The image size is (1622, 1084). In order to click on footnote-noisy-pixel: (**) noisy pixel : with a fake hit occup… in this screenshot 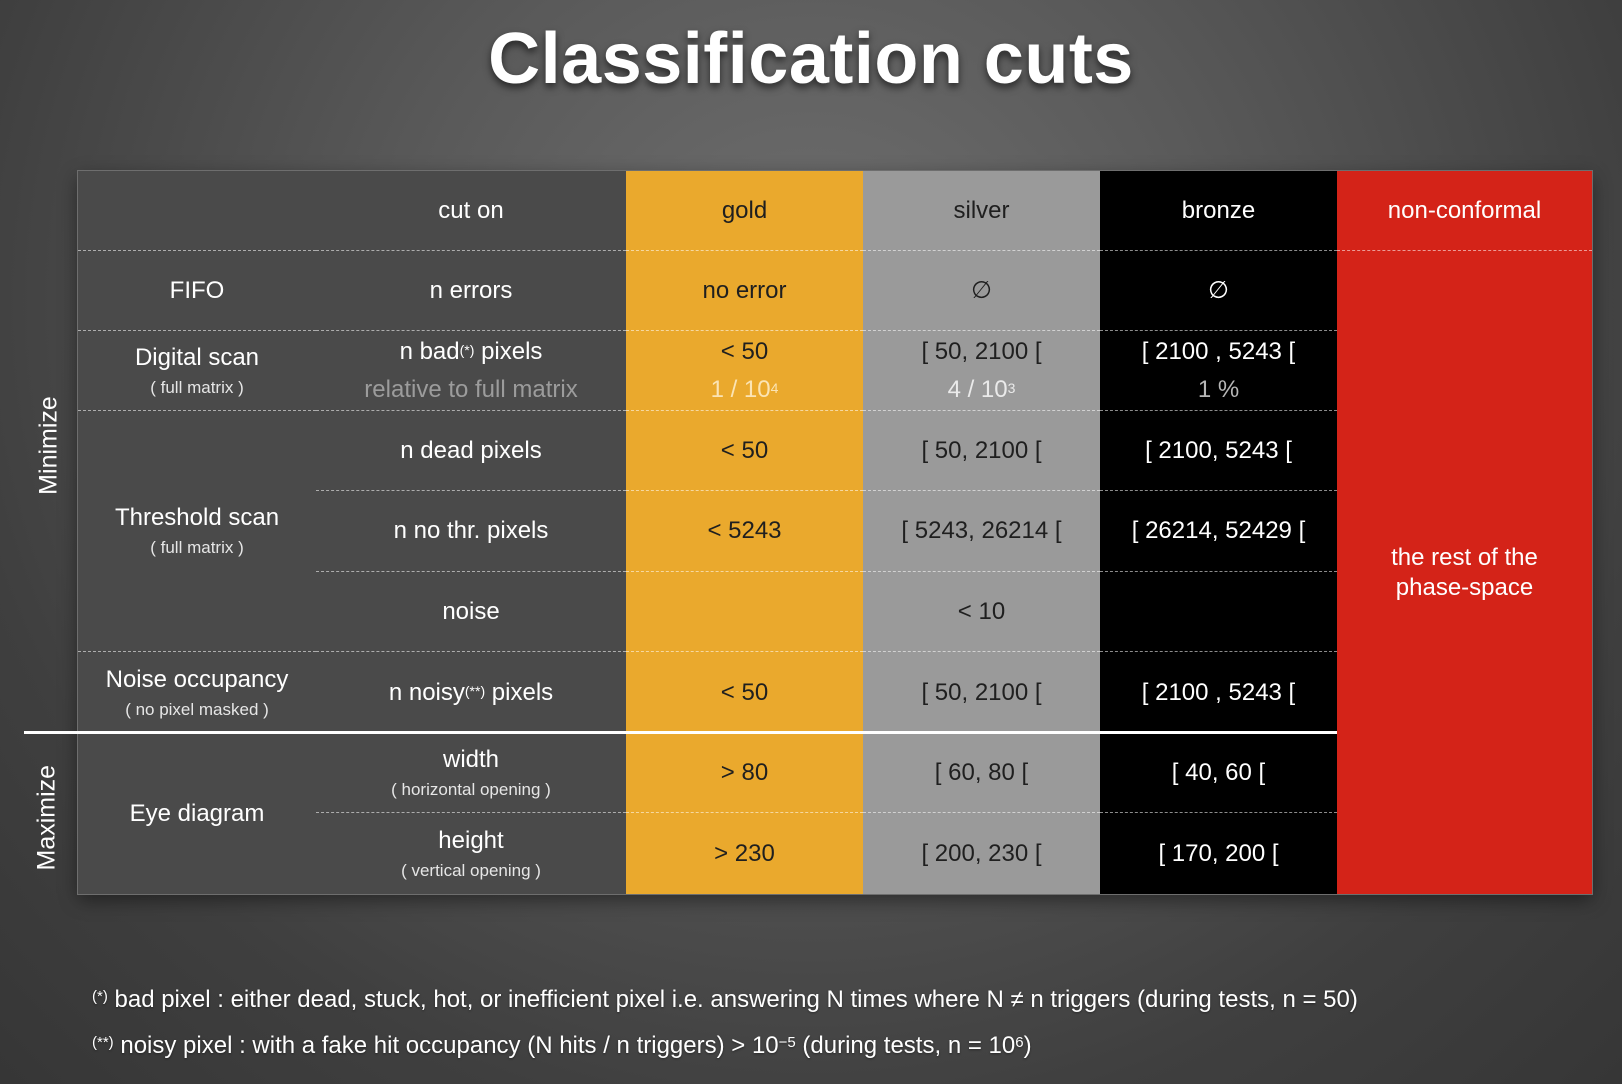, I will do `click(562, 1045)`.